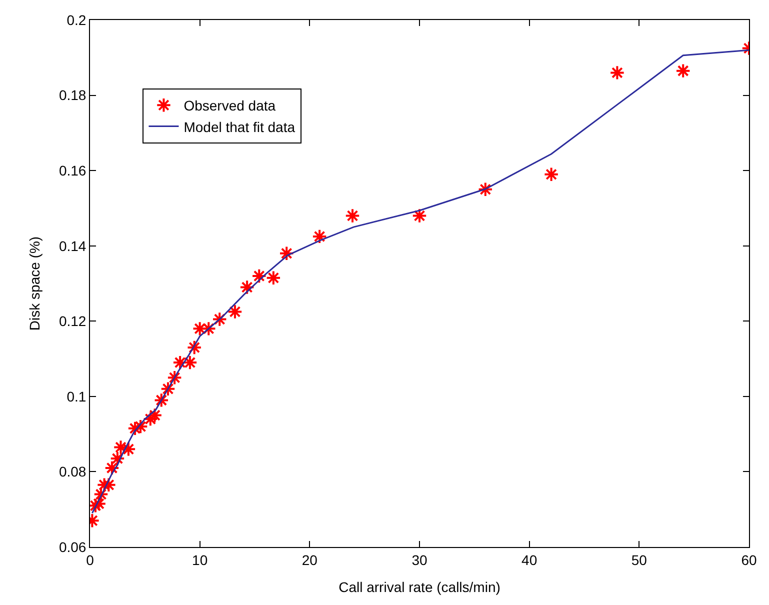  Describe the element at coordinates (419, 587) in the screenshot. I see `x-axis-title: Call arrival rate (calls/min)` at that location.